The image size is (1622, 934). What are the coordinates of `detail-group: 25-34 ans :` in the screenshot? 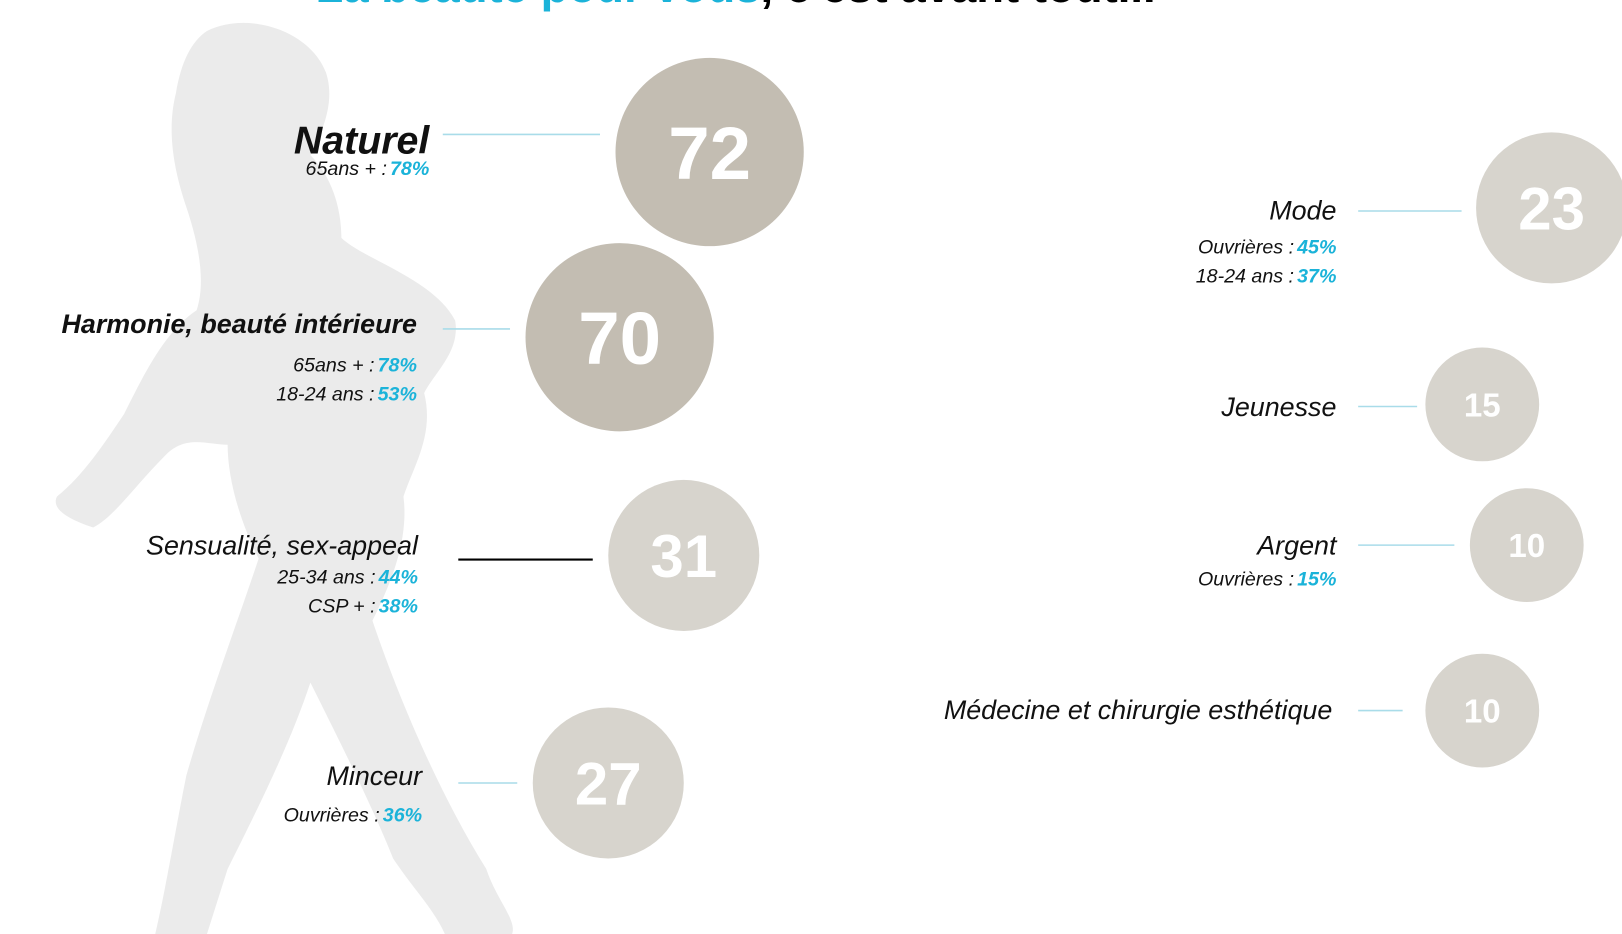 It's located at (325, 577).